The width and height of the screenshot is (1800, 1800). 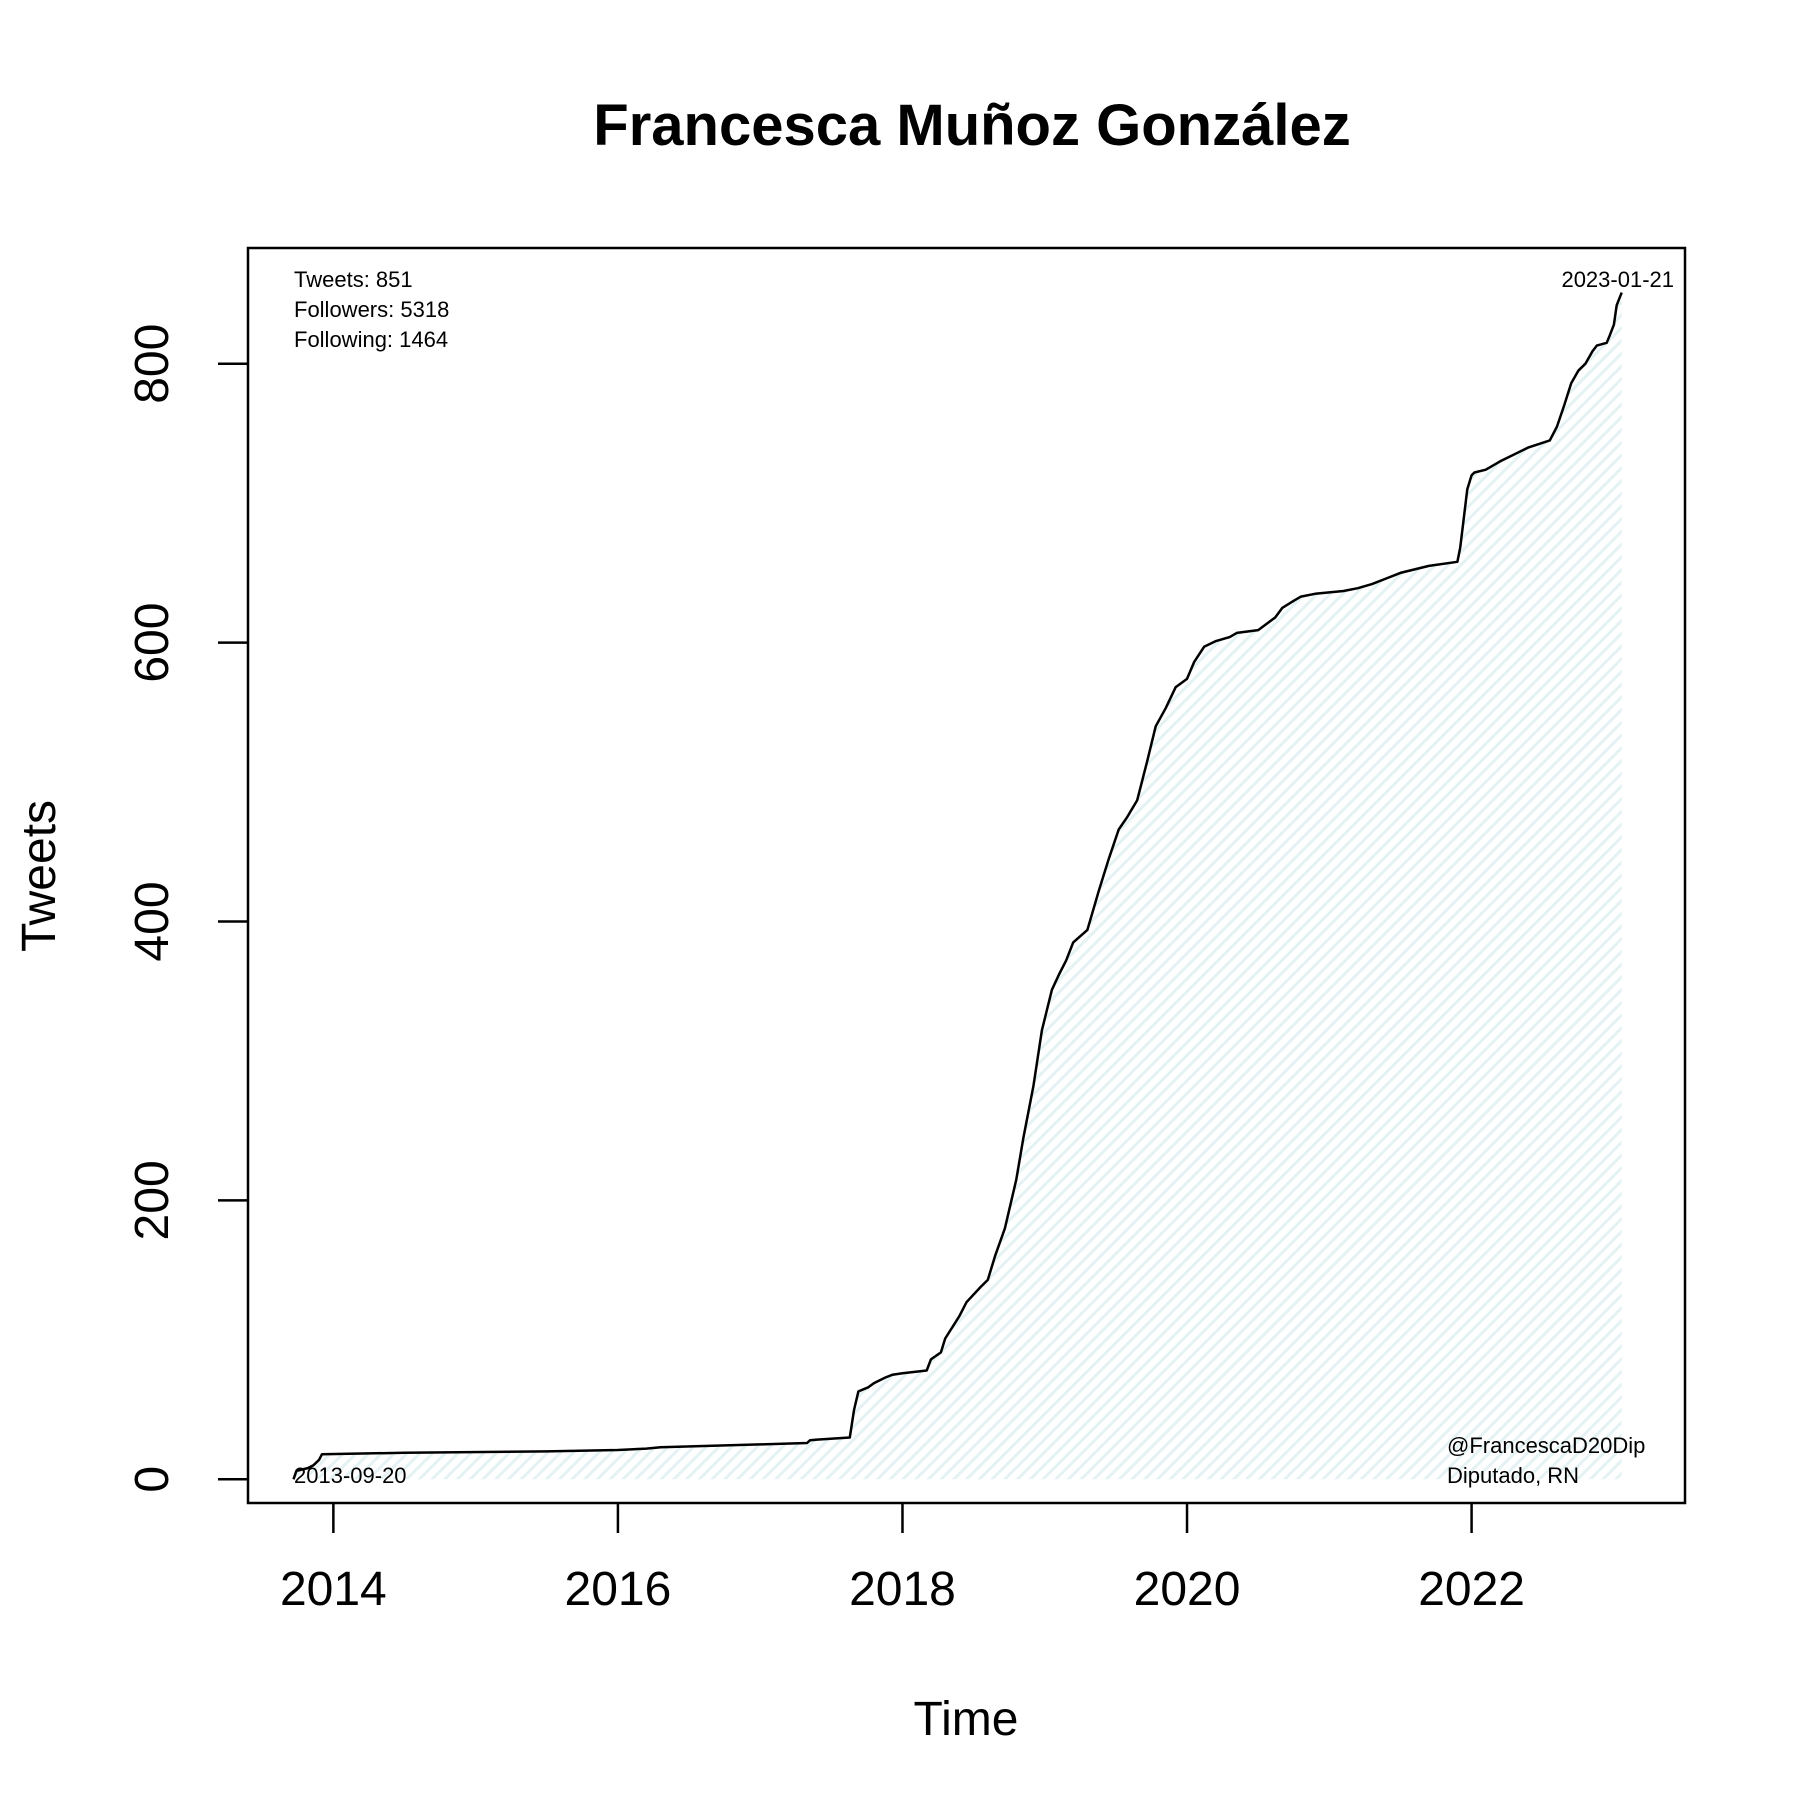 What do you see at coordinates (1513, 1475) in the screenshot?
I see `account-role: Diputado, RN` at bounding box center [1513, 1475].